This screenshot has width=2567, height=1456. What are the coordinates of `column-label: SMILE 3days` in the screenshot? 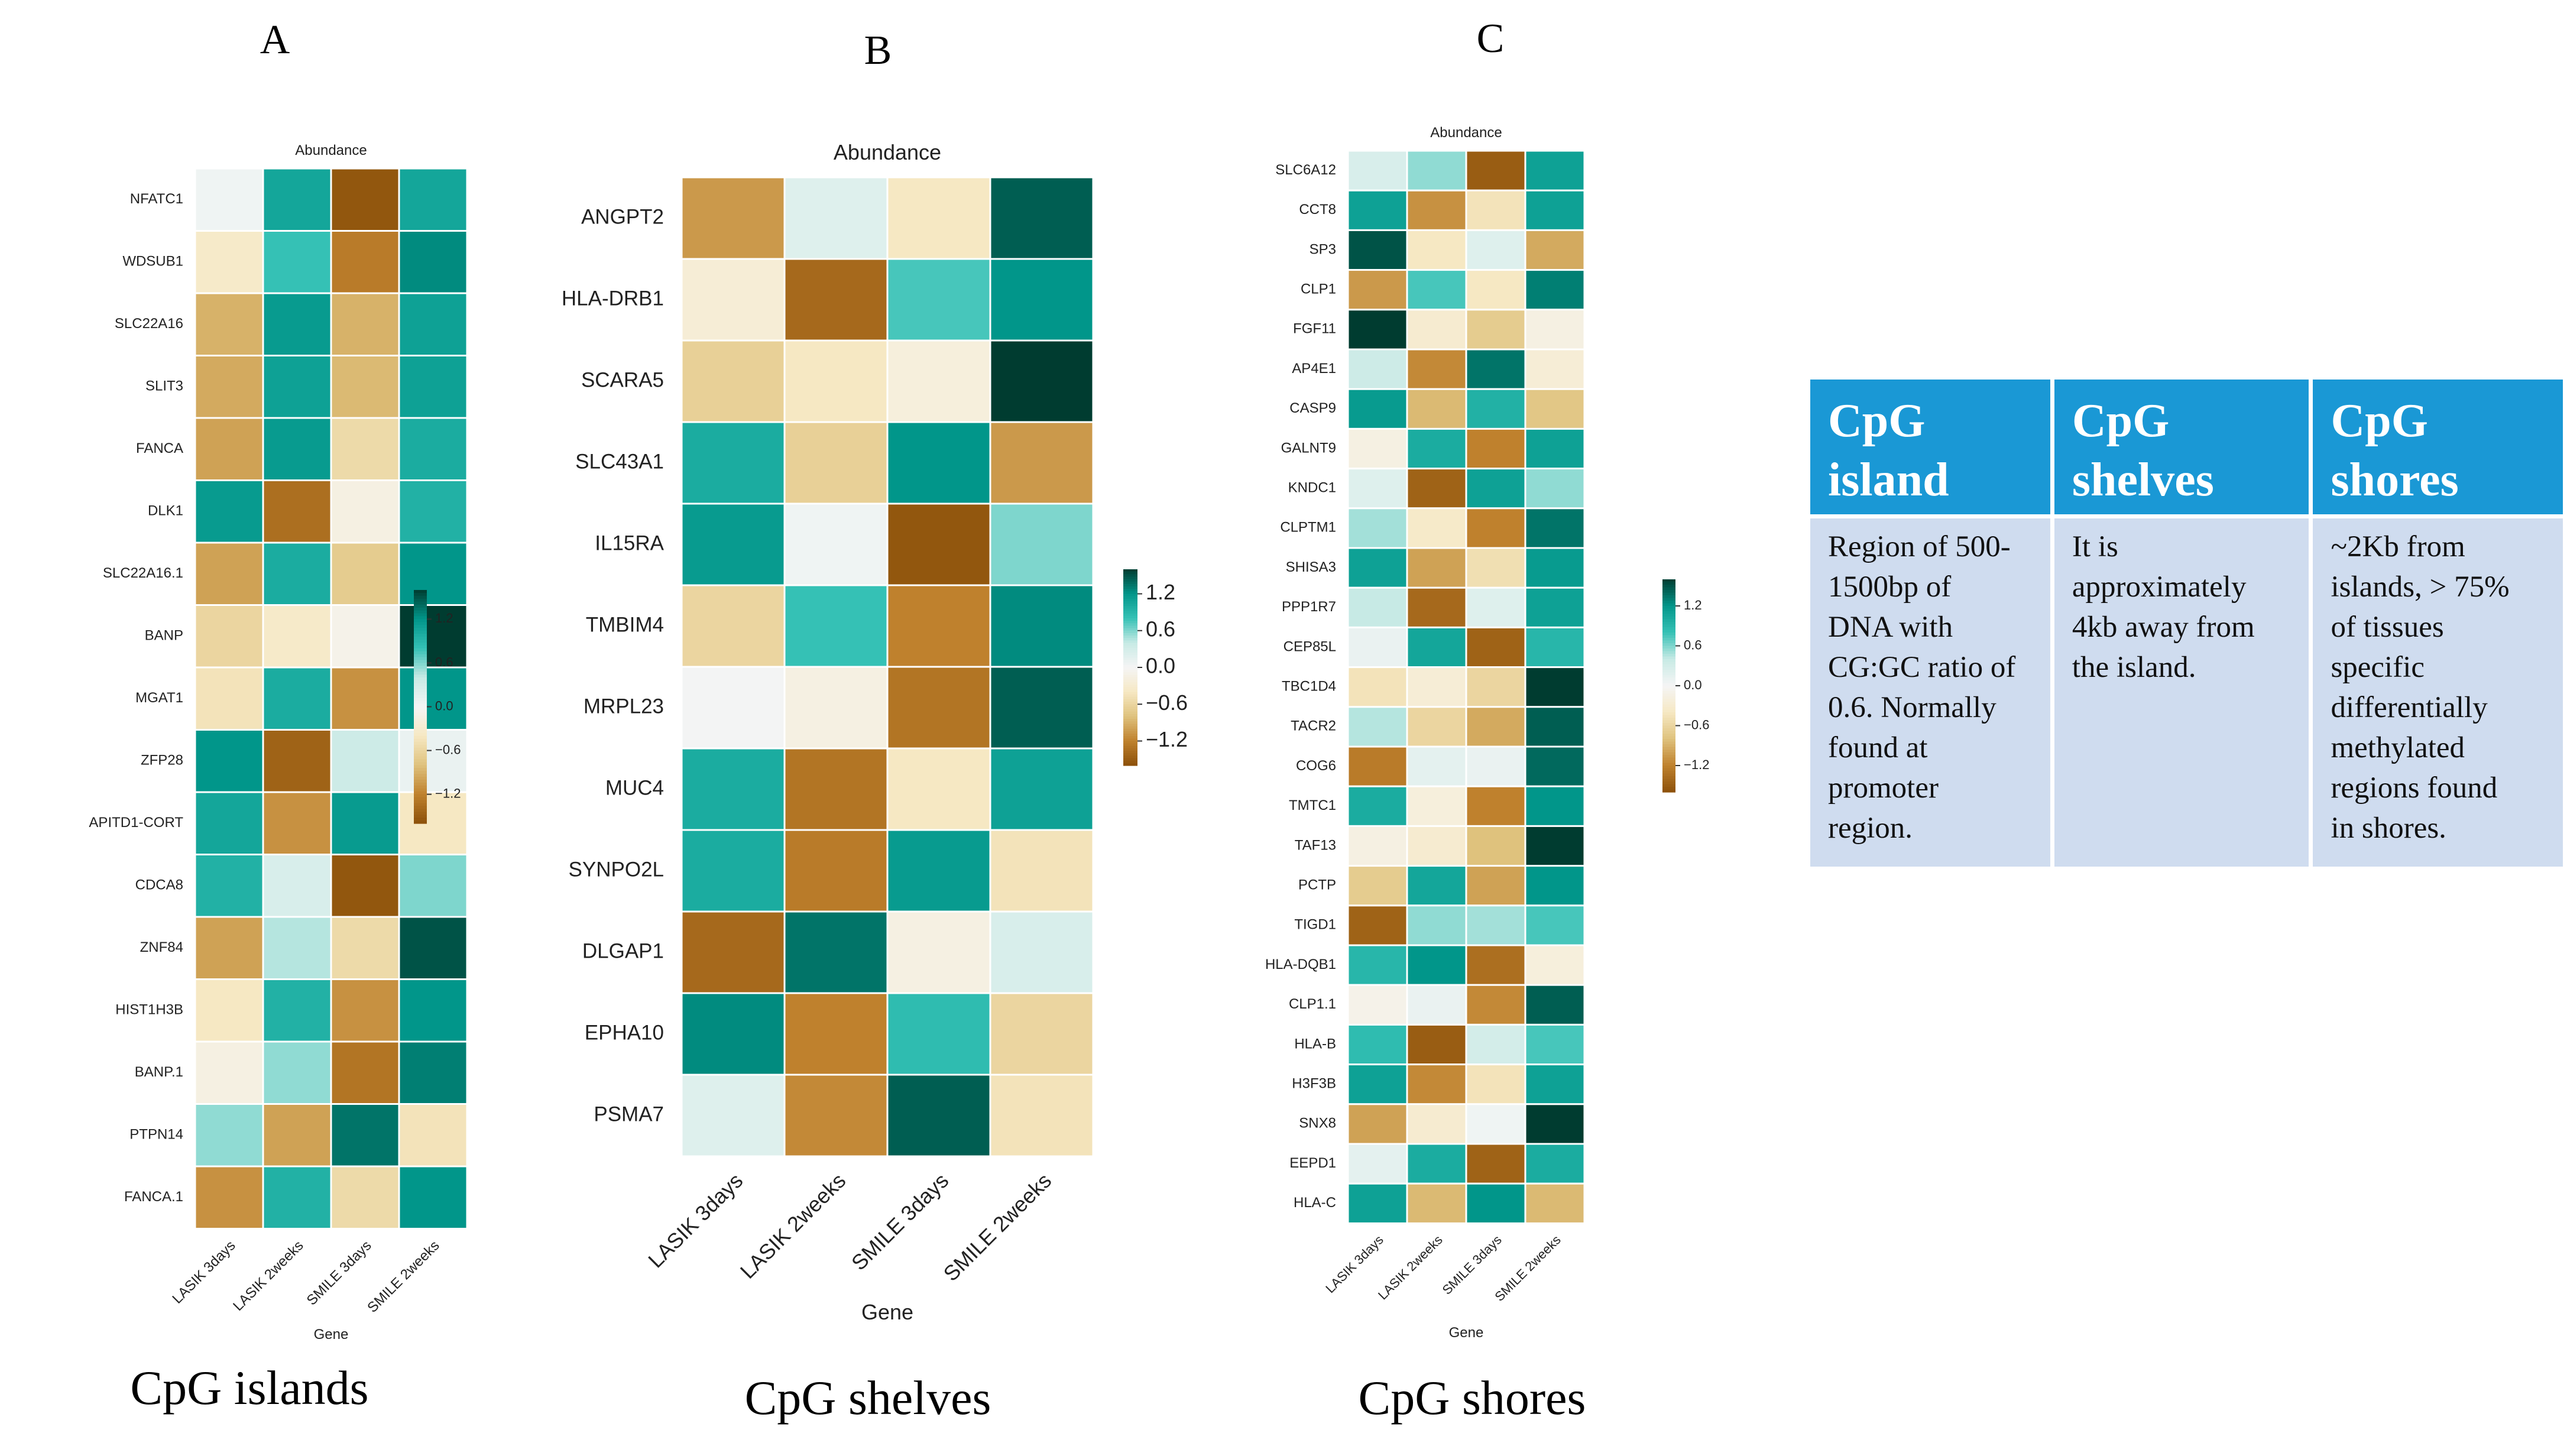 It's located at (900, 1221).